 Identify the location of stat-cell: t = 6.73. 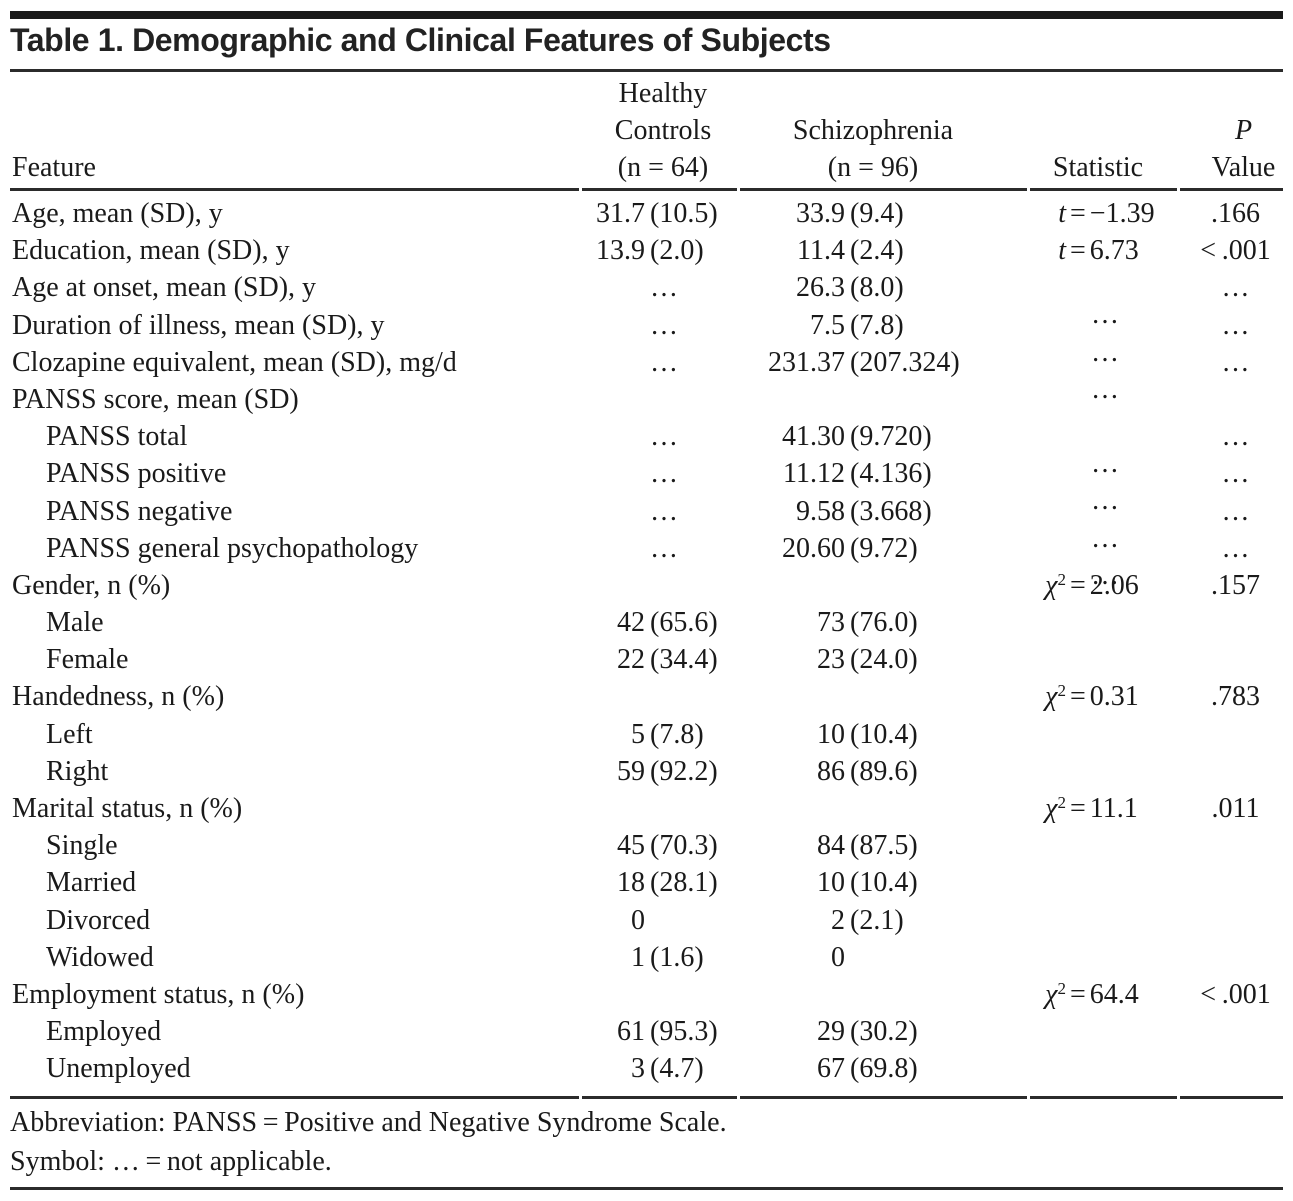
(1105, 250).